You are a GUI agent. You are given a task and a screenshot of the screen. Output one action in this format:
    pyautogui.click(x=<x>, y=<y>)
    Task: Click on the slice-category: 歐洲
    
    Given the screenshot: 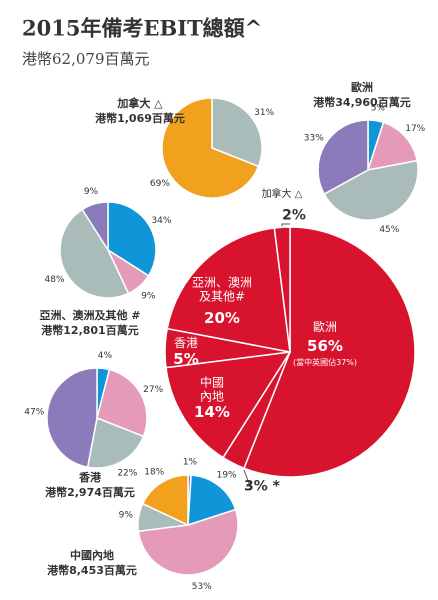 What is the action you would take?
    pyautogui.click(x=325, y=326)
    